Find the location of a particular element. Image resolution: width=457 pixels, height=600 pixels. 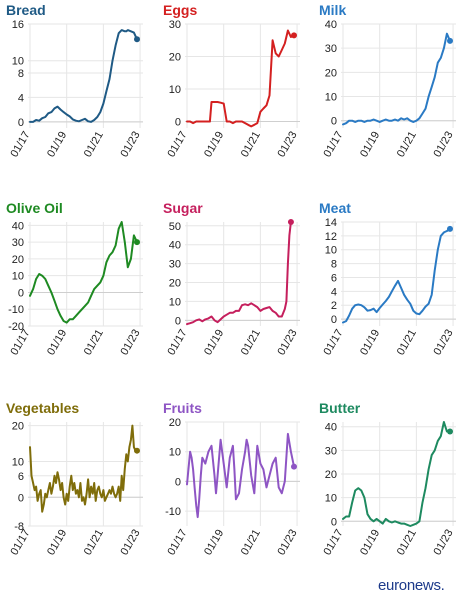

y-tick-label: 8 is located at coordinates (21, 74).